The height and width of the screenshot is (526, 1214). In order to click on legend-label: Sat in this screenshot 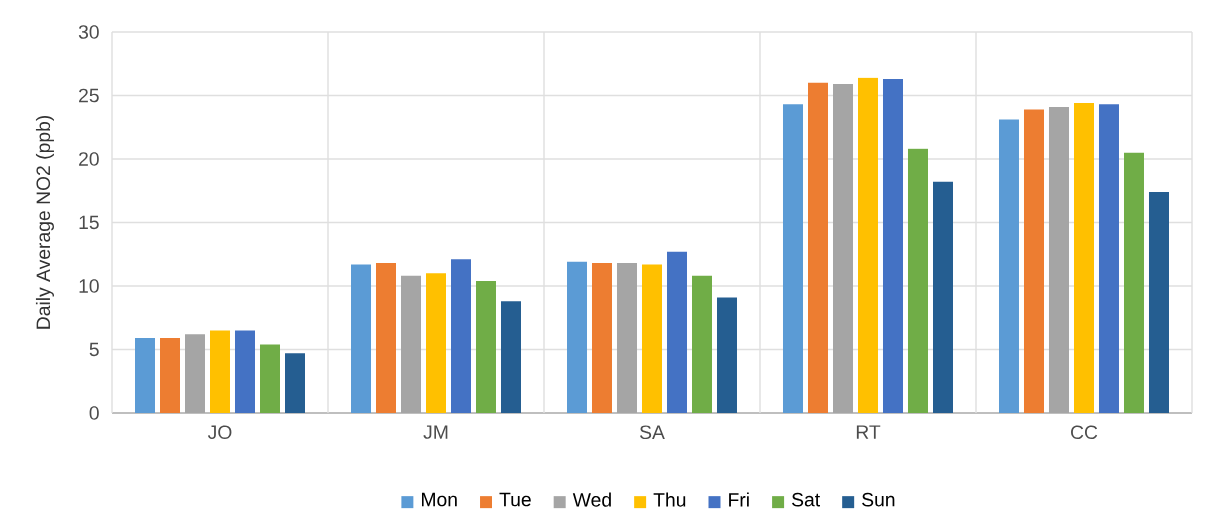, I will do `click(806, 499)`.